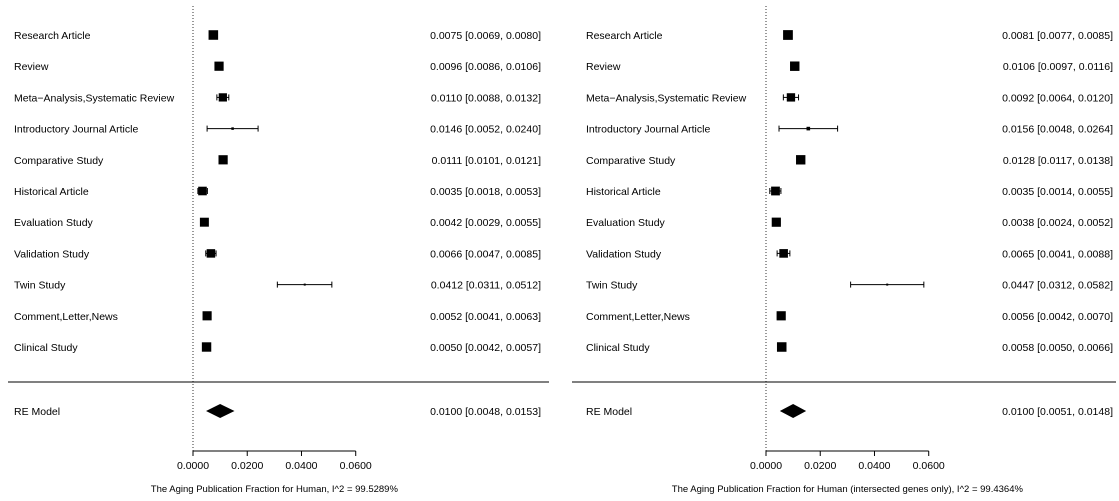 The image size is (1119, 501). What do you see at coordinates (849, 411) in the screenshot?
I see `summary-row: RE Model 0.0100 [0.0051, 0.0148]` at bounding box center [849, 411].